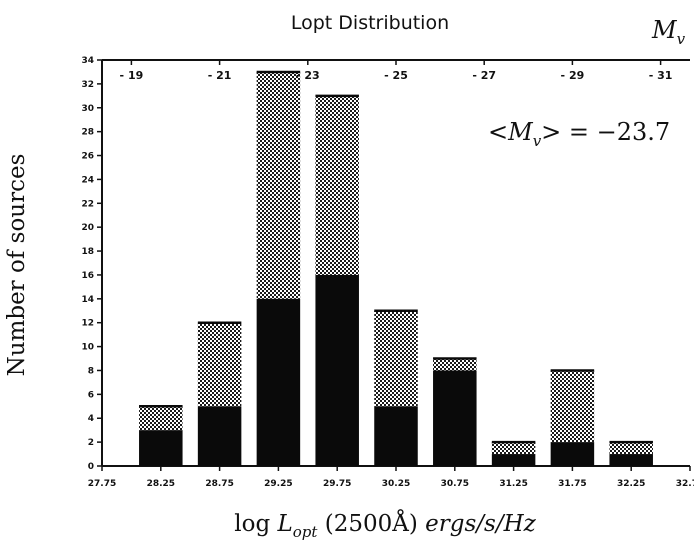 This screenshot has width=694, height=543. Describe the element at coordinates (455, 484) in the screenshot. I see `x-tick-label: 30.75` at that location.